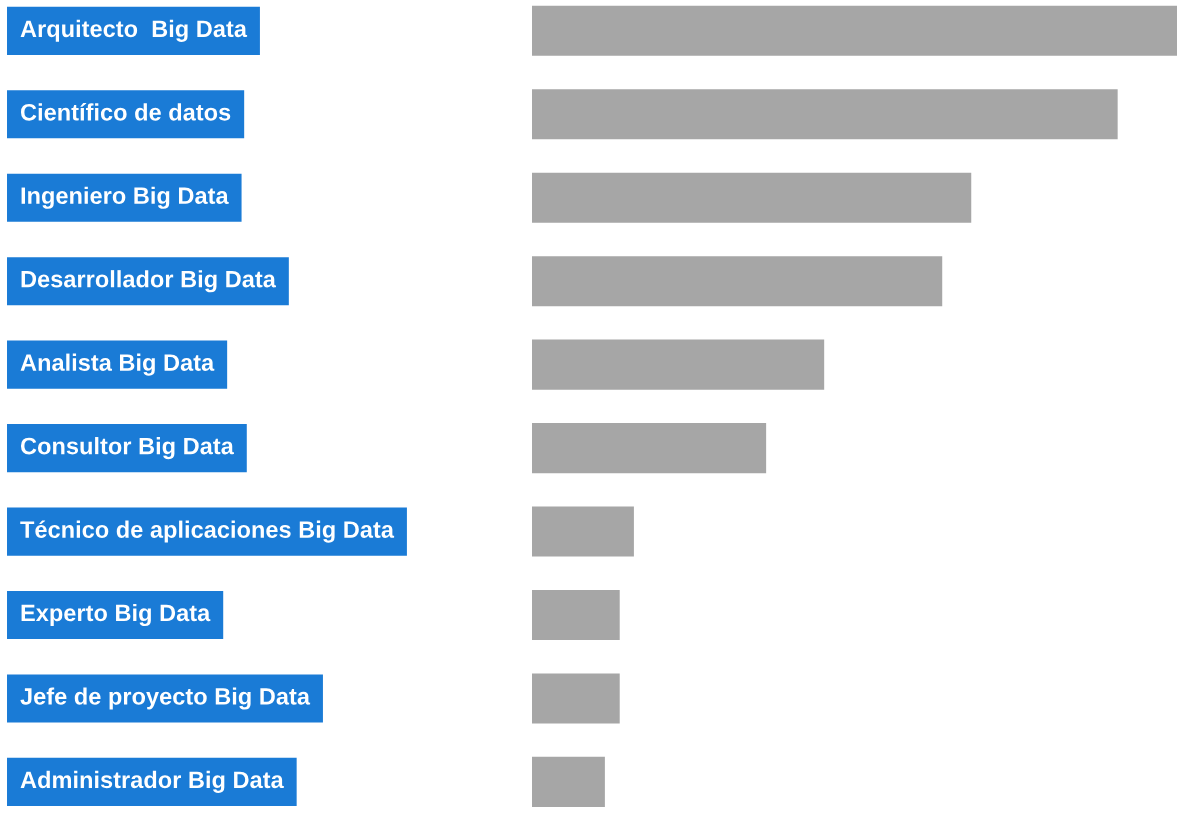  I want to click on y-tick-label: Analista Big Data, so click(117, 364).